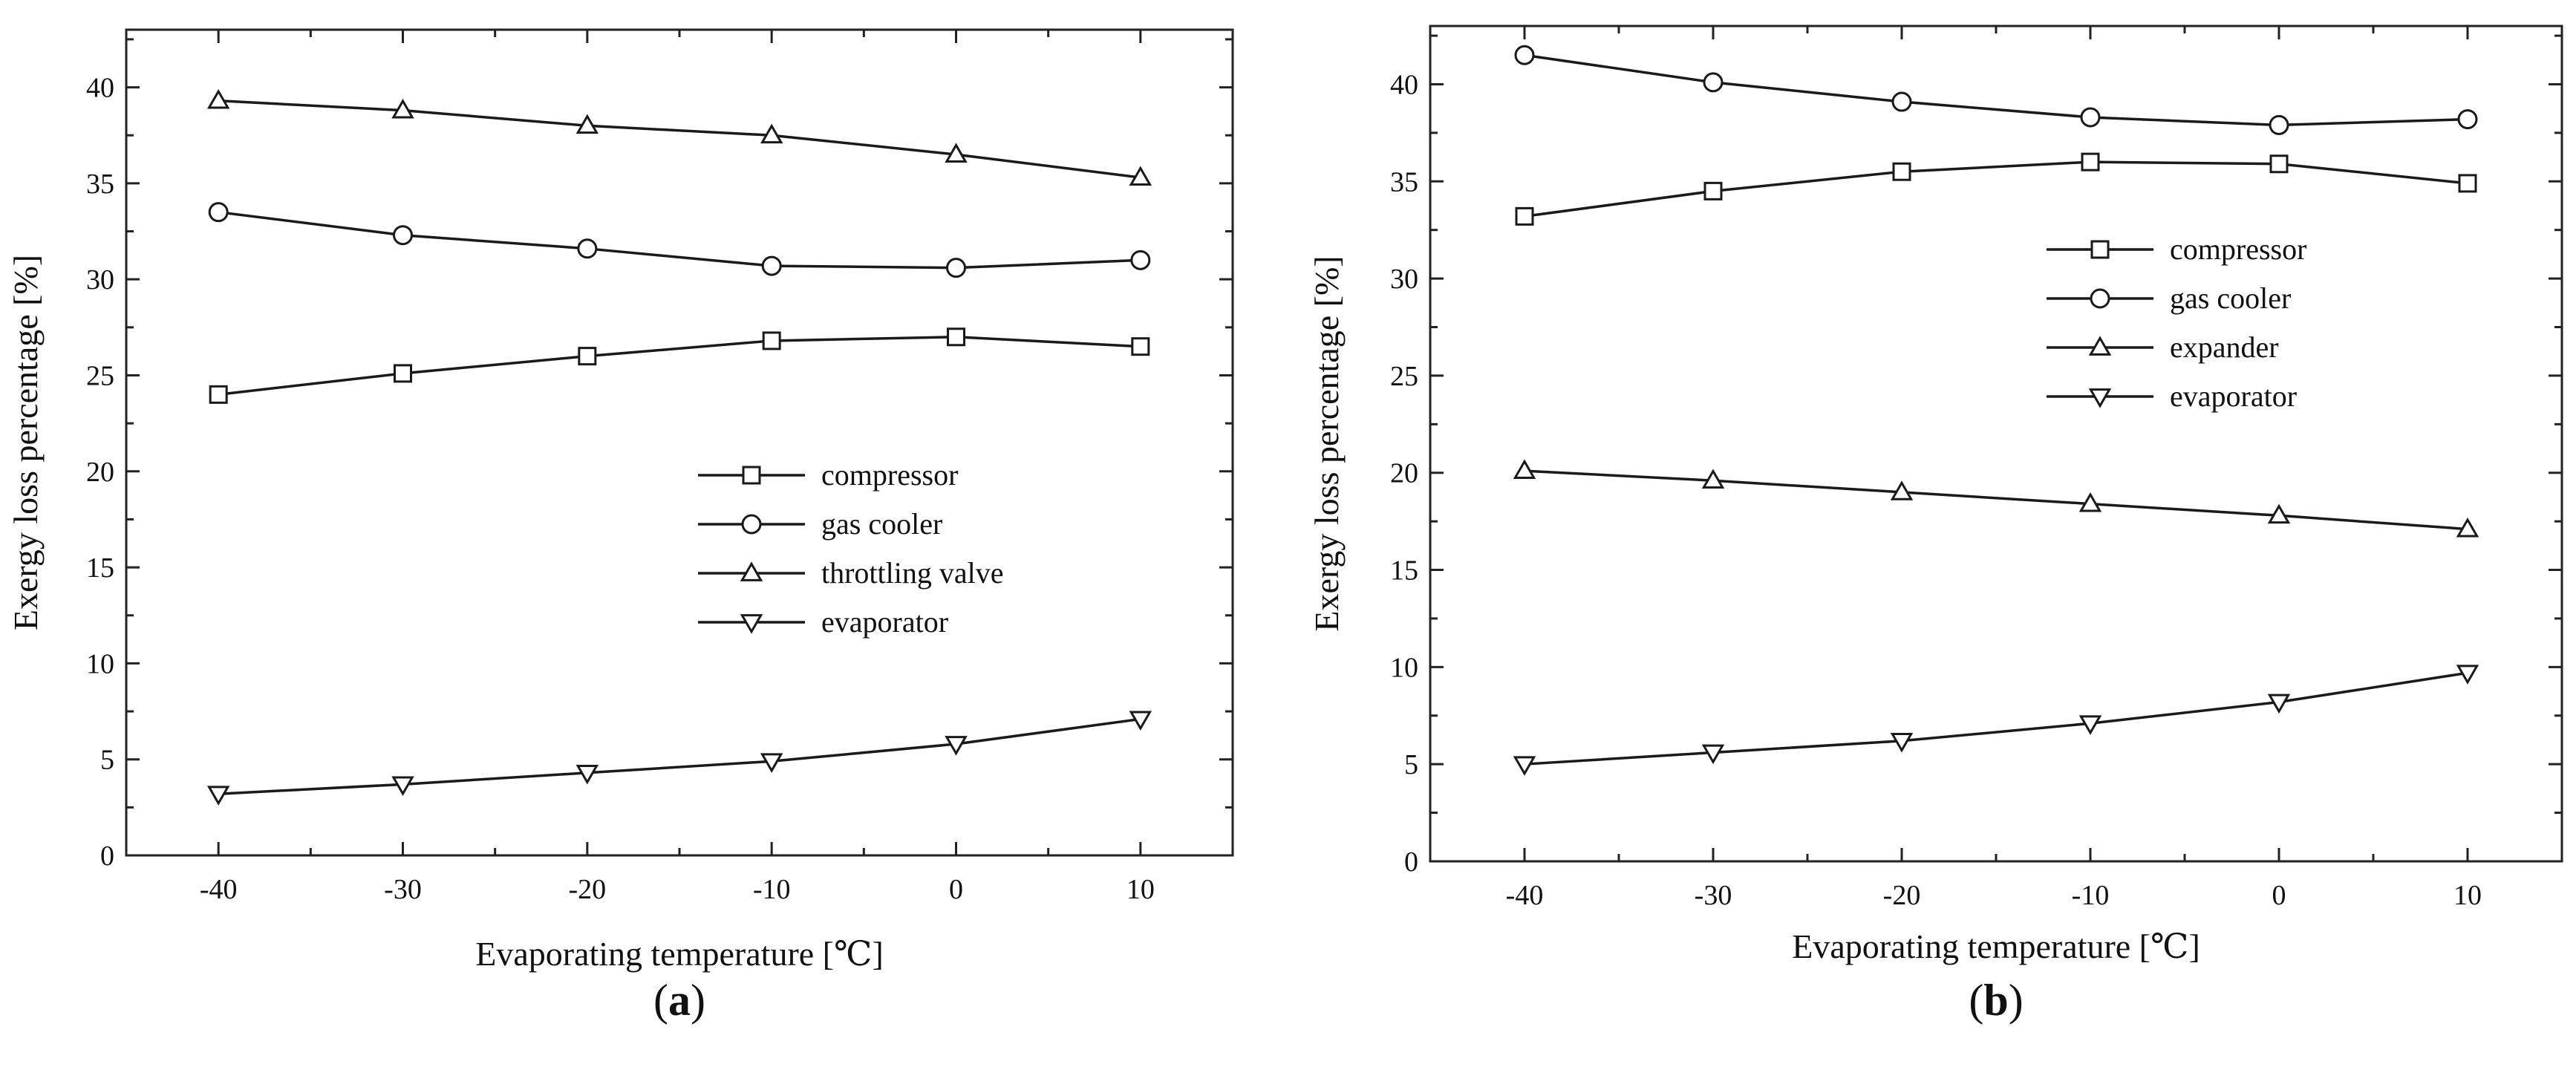  What do you see at coordinates (679, 139) in the screenshot?
I see `series-line-throttling-valve` at bounding box center [679, 139].